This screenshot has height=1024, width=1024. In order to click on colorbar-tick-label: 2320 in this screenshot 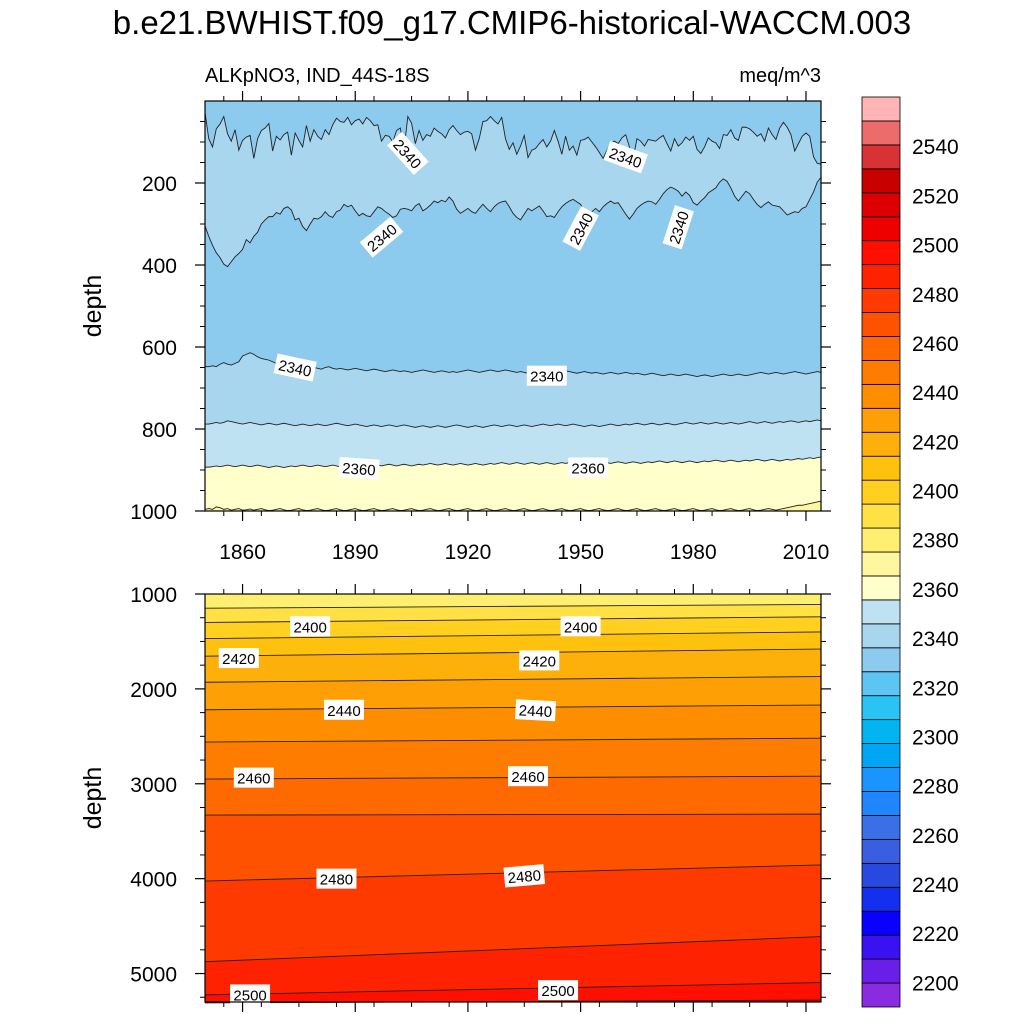, I will do `click(935, 688)`.